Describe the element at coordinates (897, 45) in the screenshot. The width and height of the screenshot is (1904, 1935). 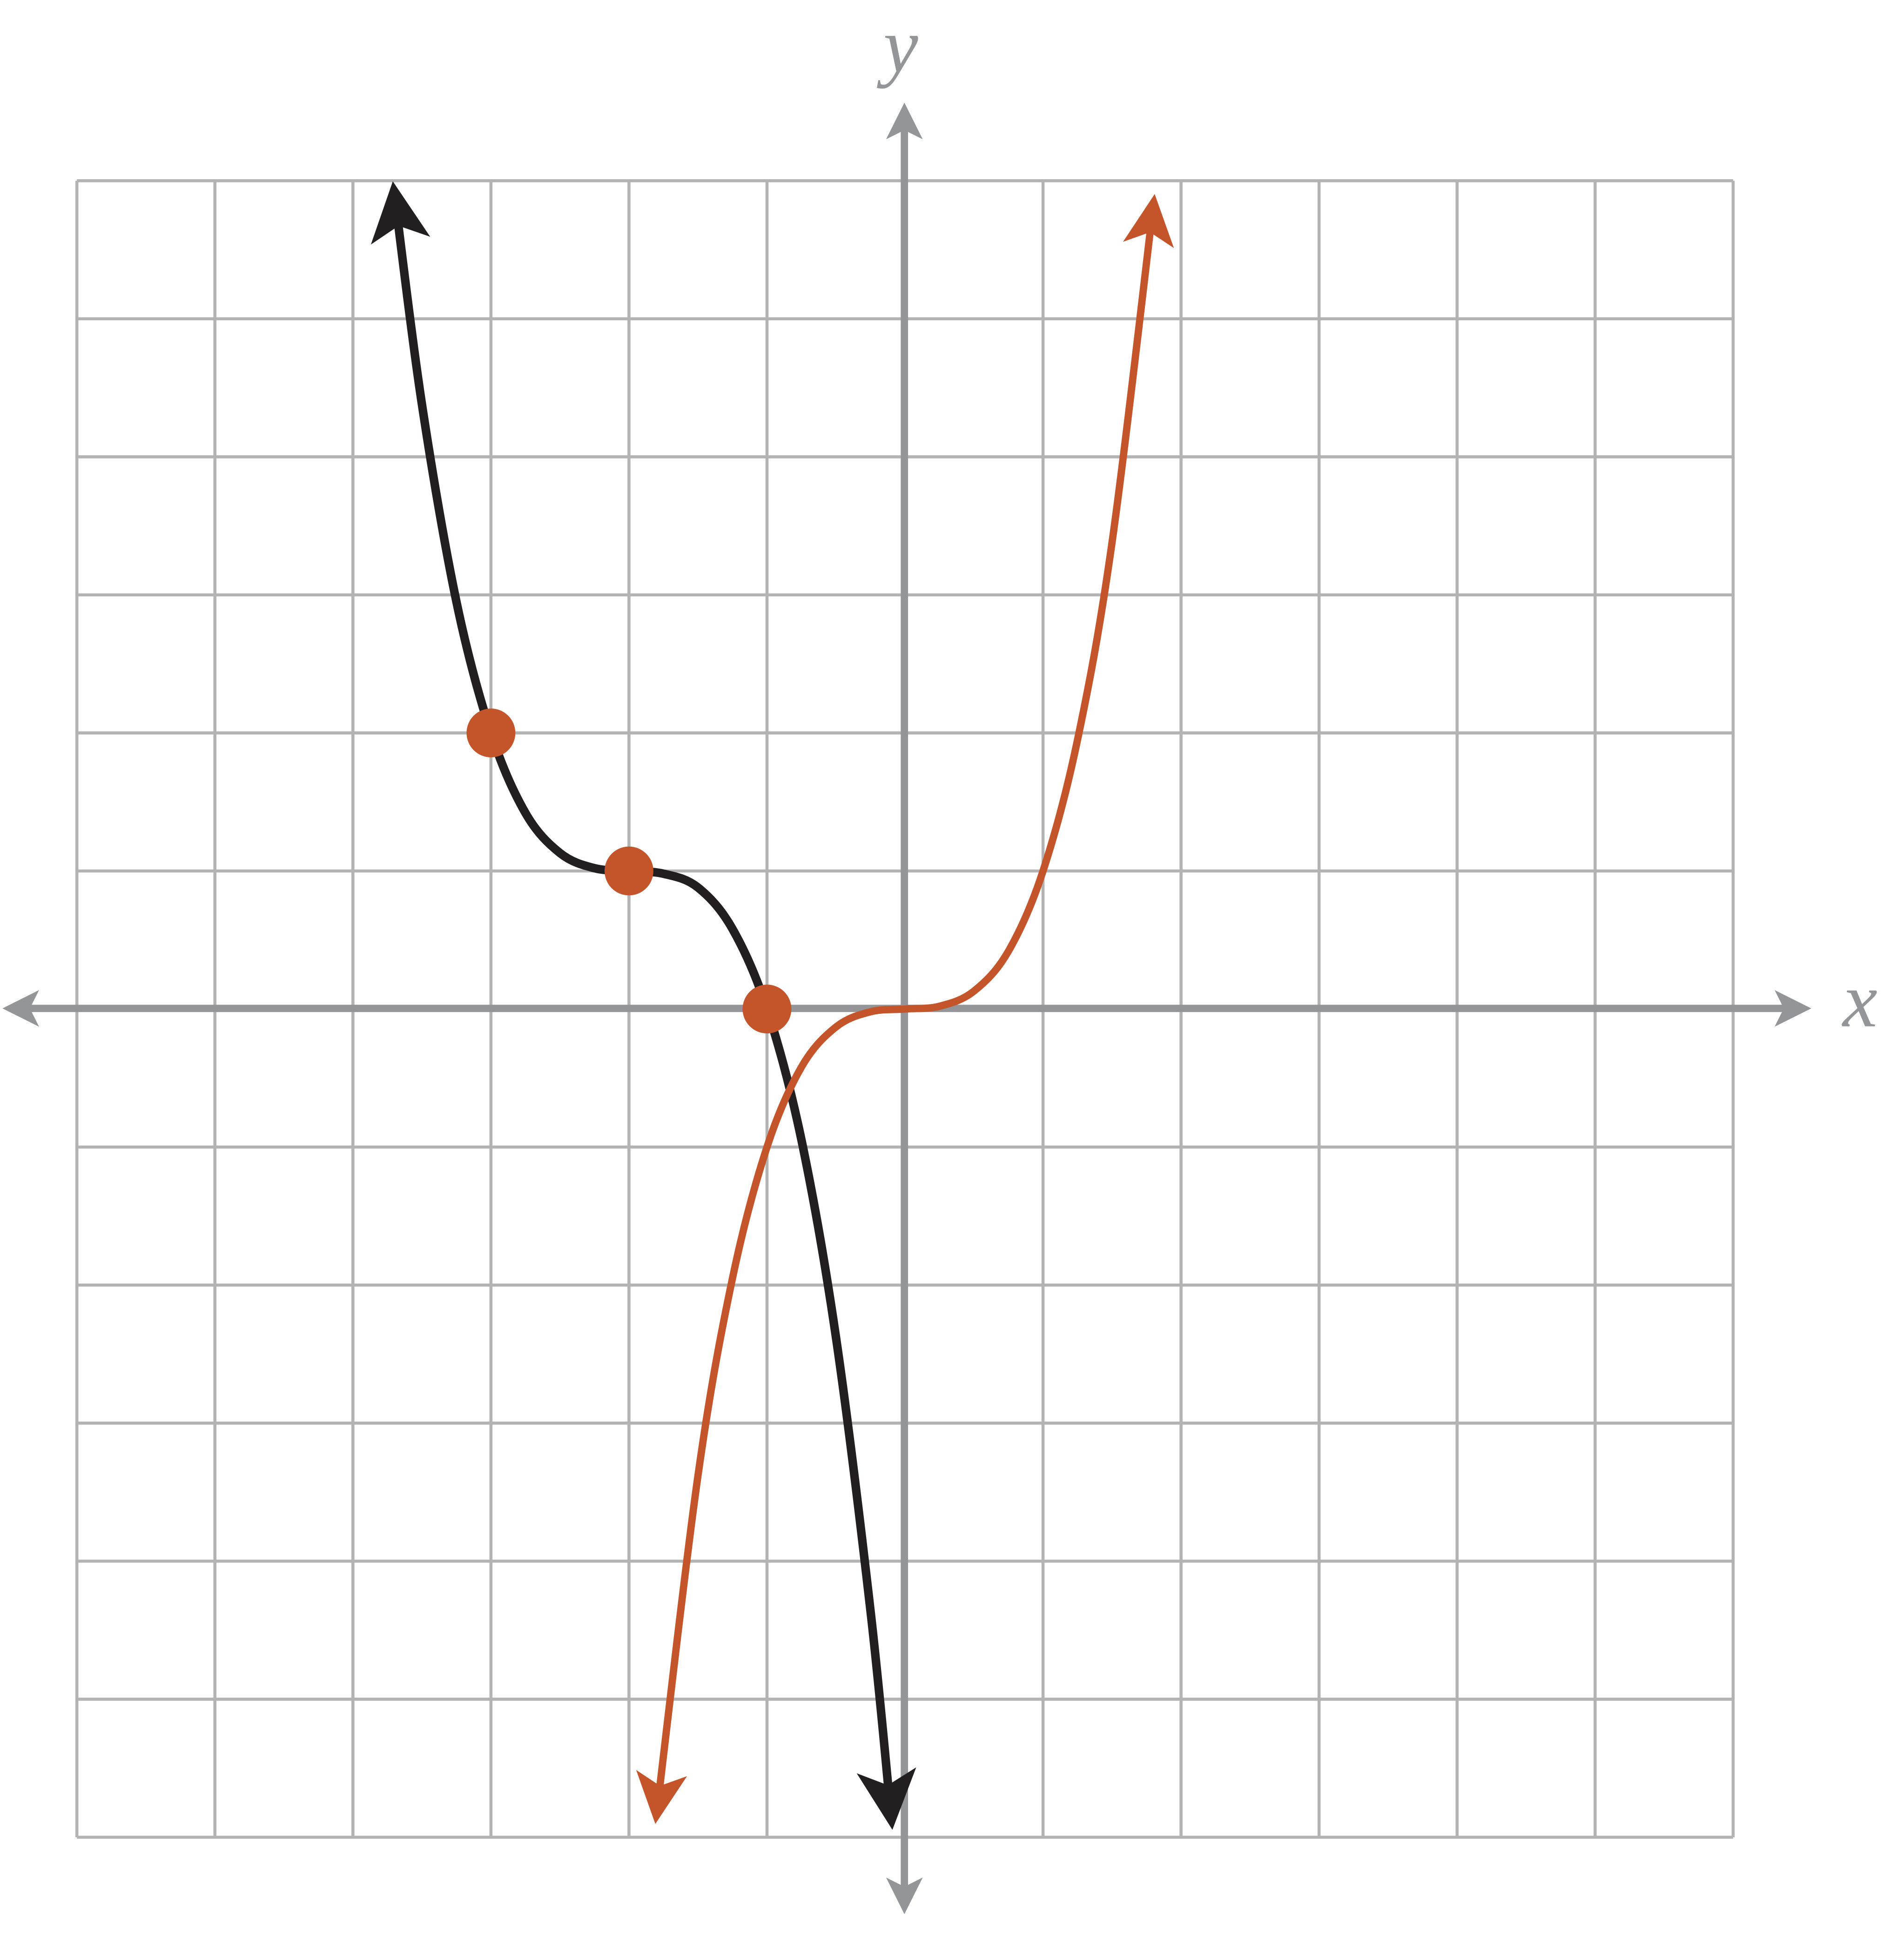
I see `y-axis-label: y` at that location.